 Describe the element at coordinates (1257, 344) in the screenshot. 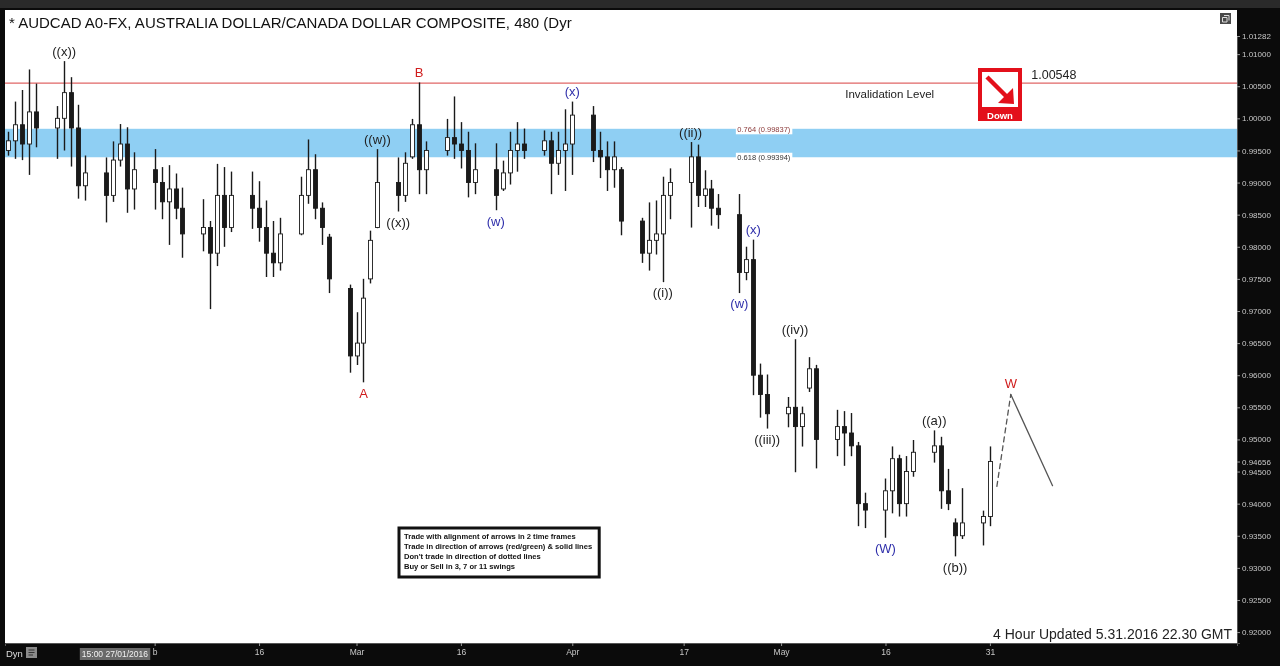

I see `y-tick-label: 0.96500` at that location.